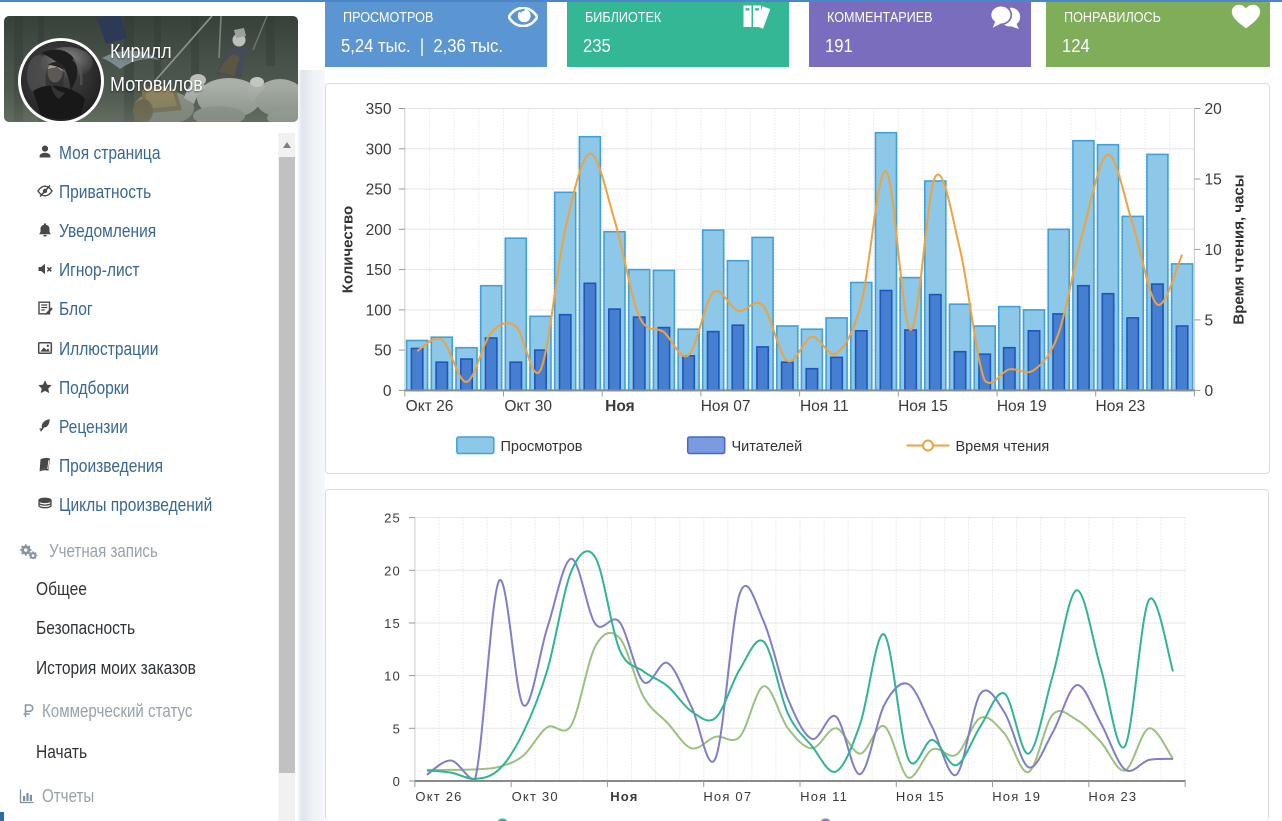 This screenshot has height=821, width=1282. I want to click on svg-text: Просмотров, so click(541, 447).